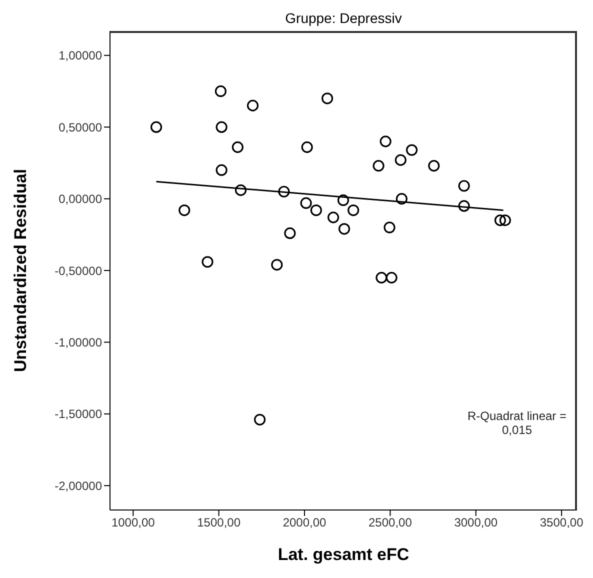 This screenshot has height=578, width=593. Describe the element at coordinates (517, 423) in the screenshot. I see `annotation: R-Quadrat linear = 0,015` at that location.